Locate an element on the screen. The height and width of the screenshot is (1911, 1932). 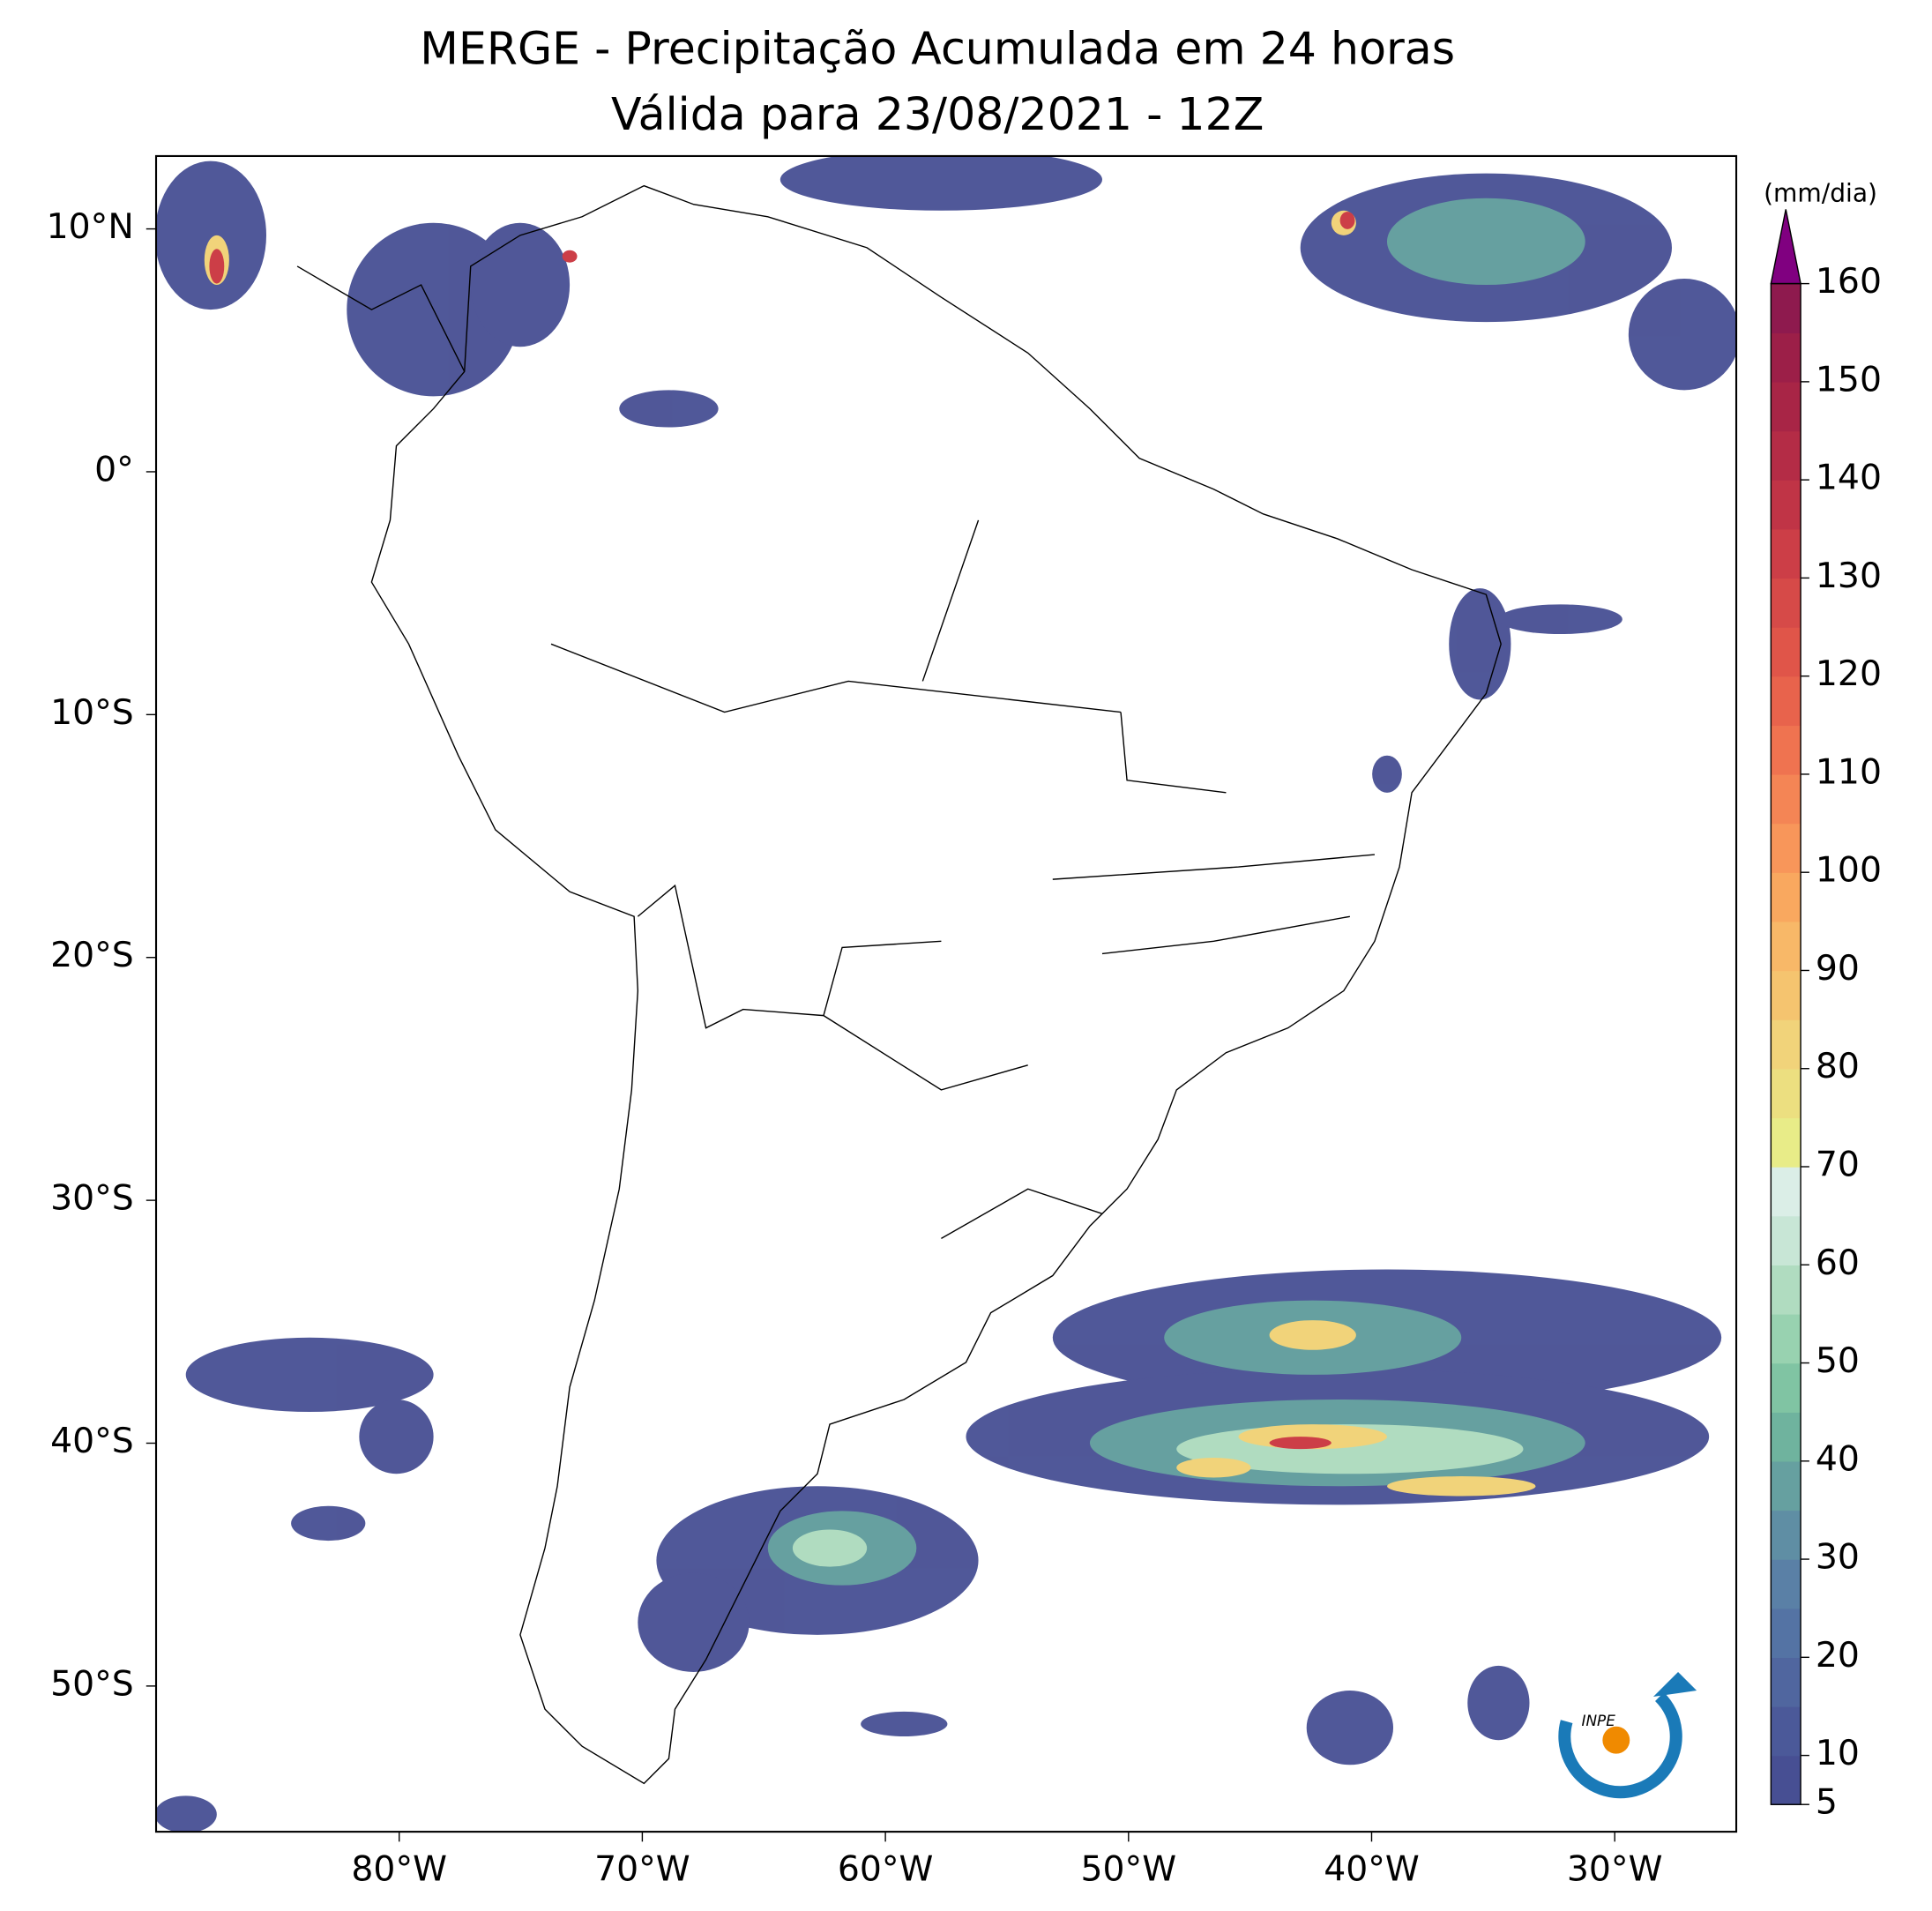
x-tick-label: 30°W is located at coordinates (1615, 1870).